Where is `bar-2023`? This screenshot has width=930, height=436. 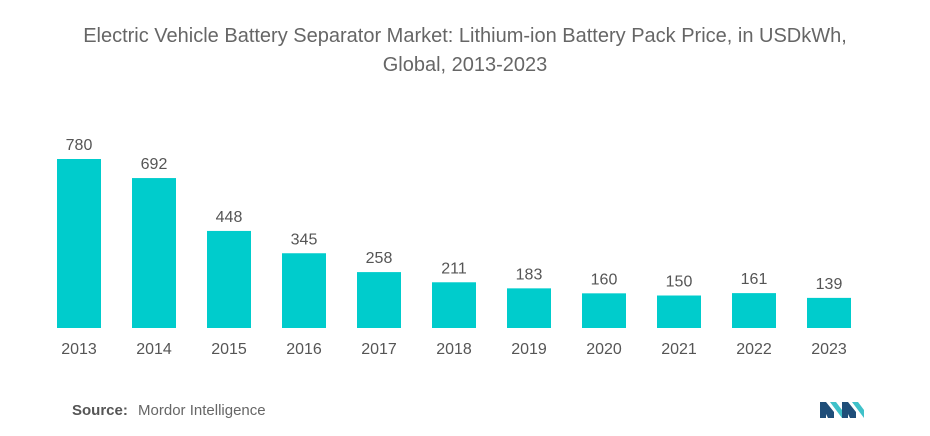 bar-2023 is located at coordinates (829, 312).